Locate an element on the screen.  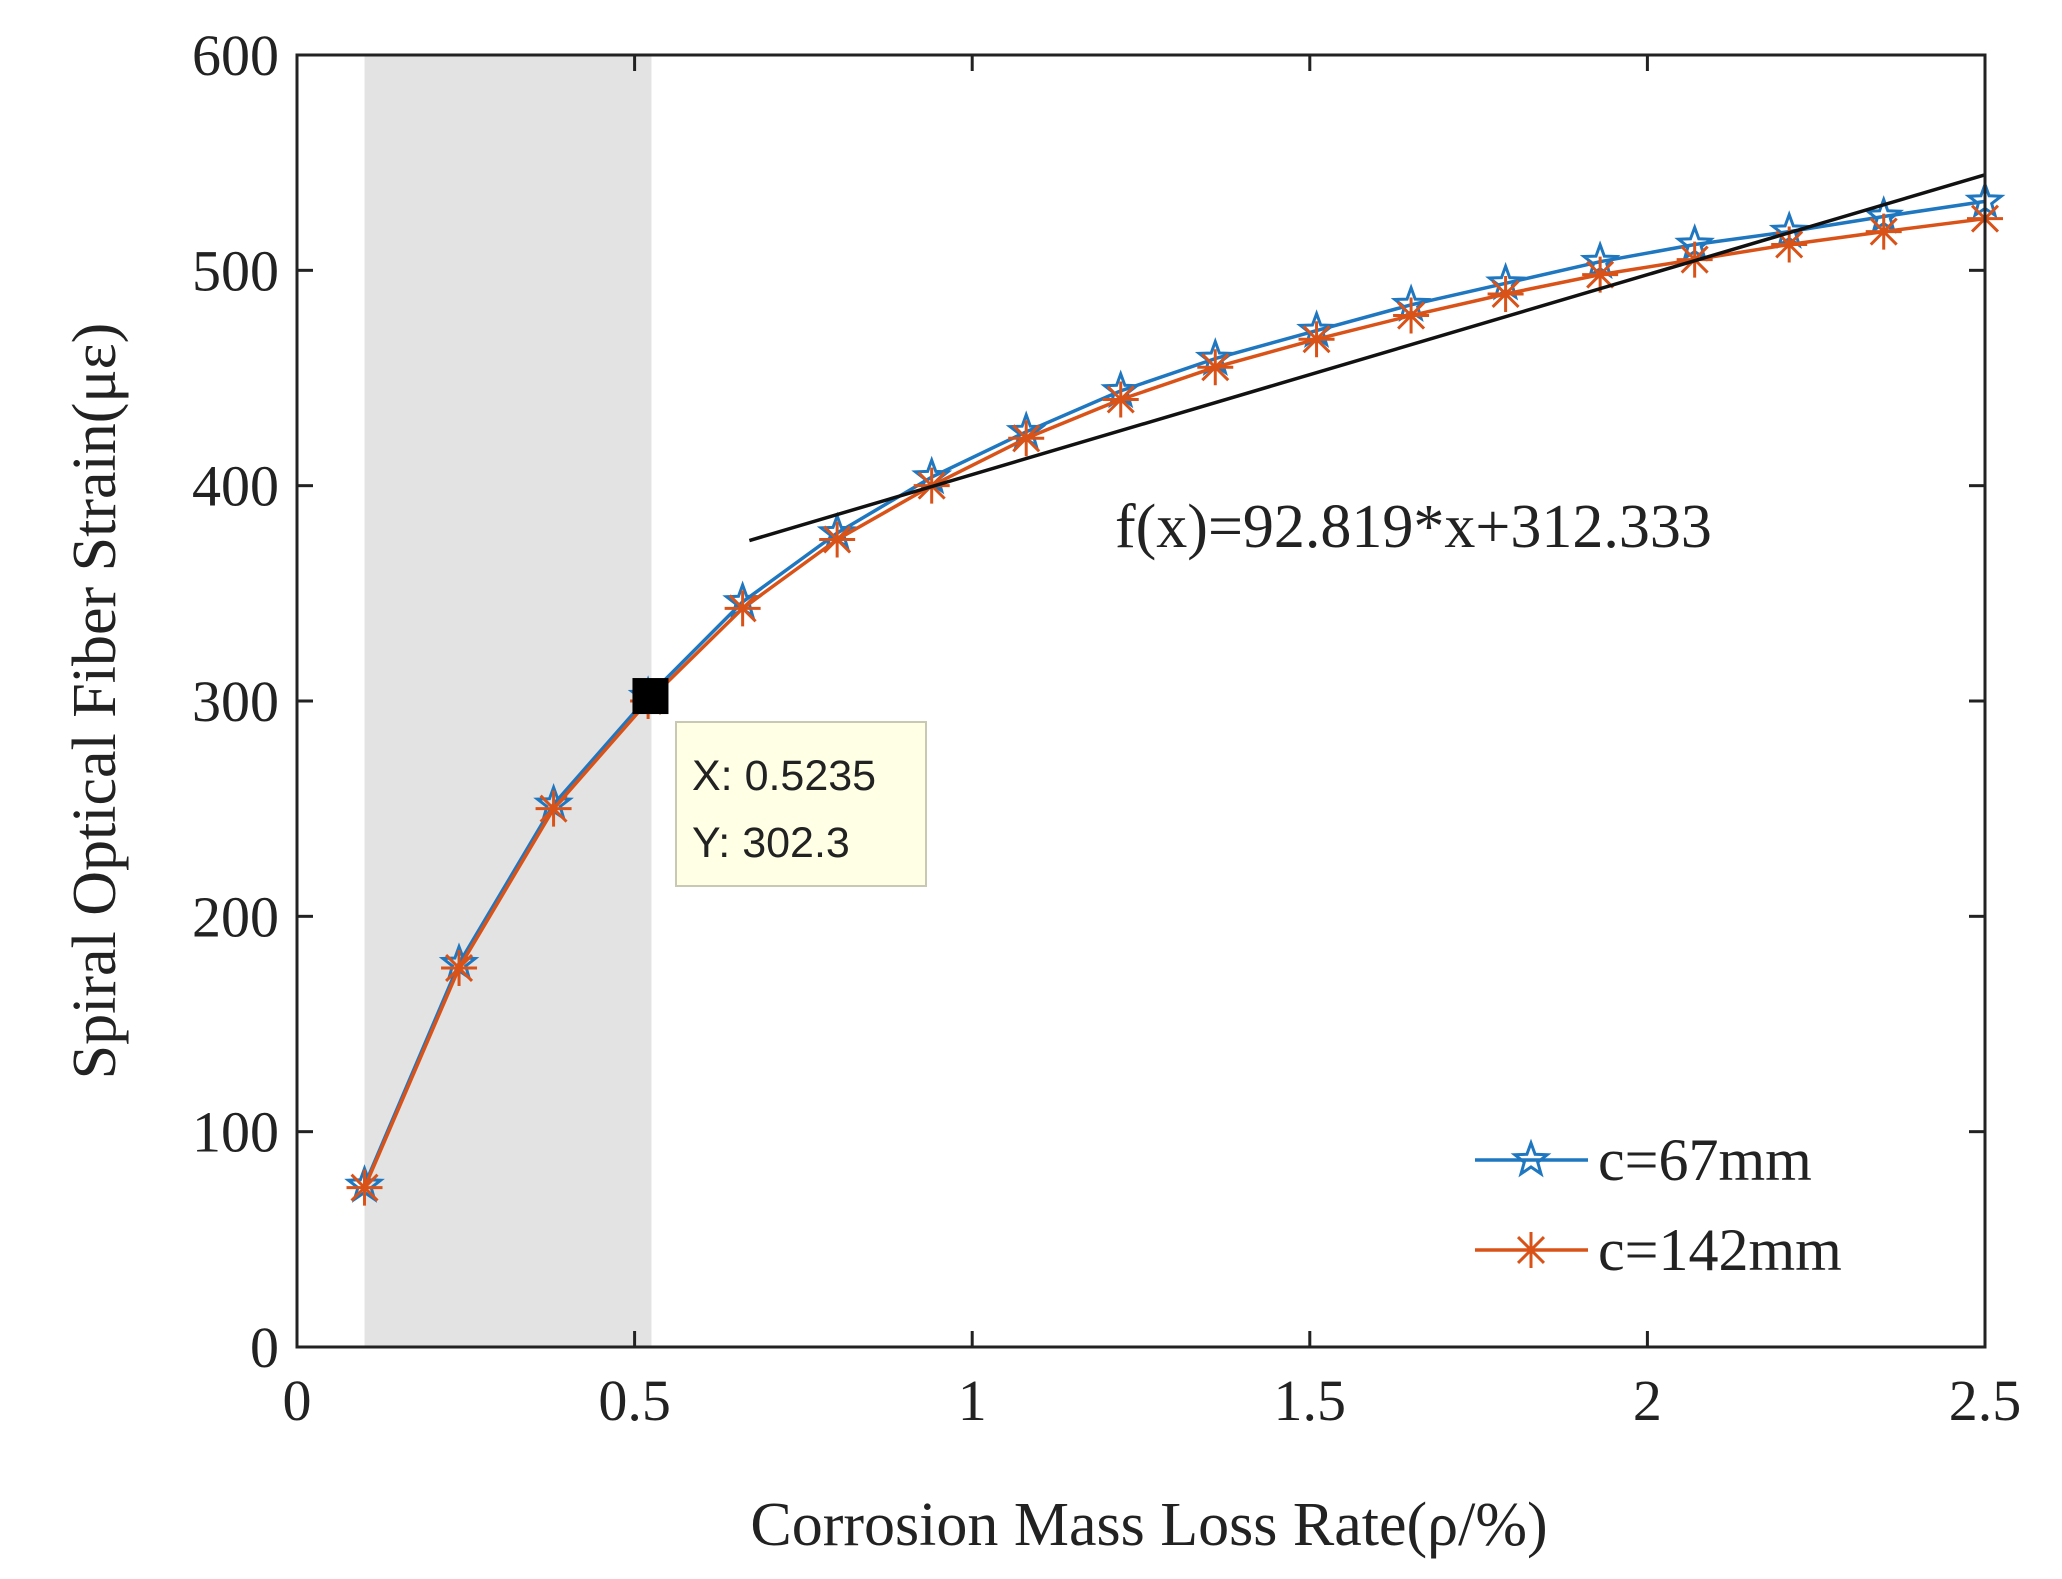
x-tick-label: 0 is located at coordinates (297, 1400).